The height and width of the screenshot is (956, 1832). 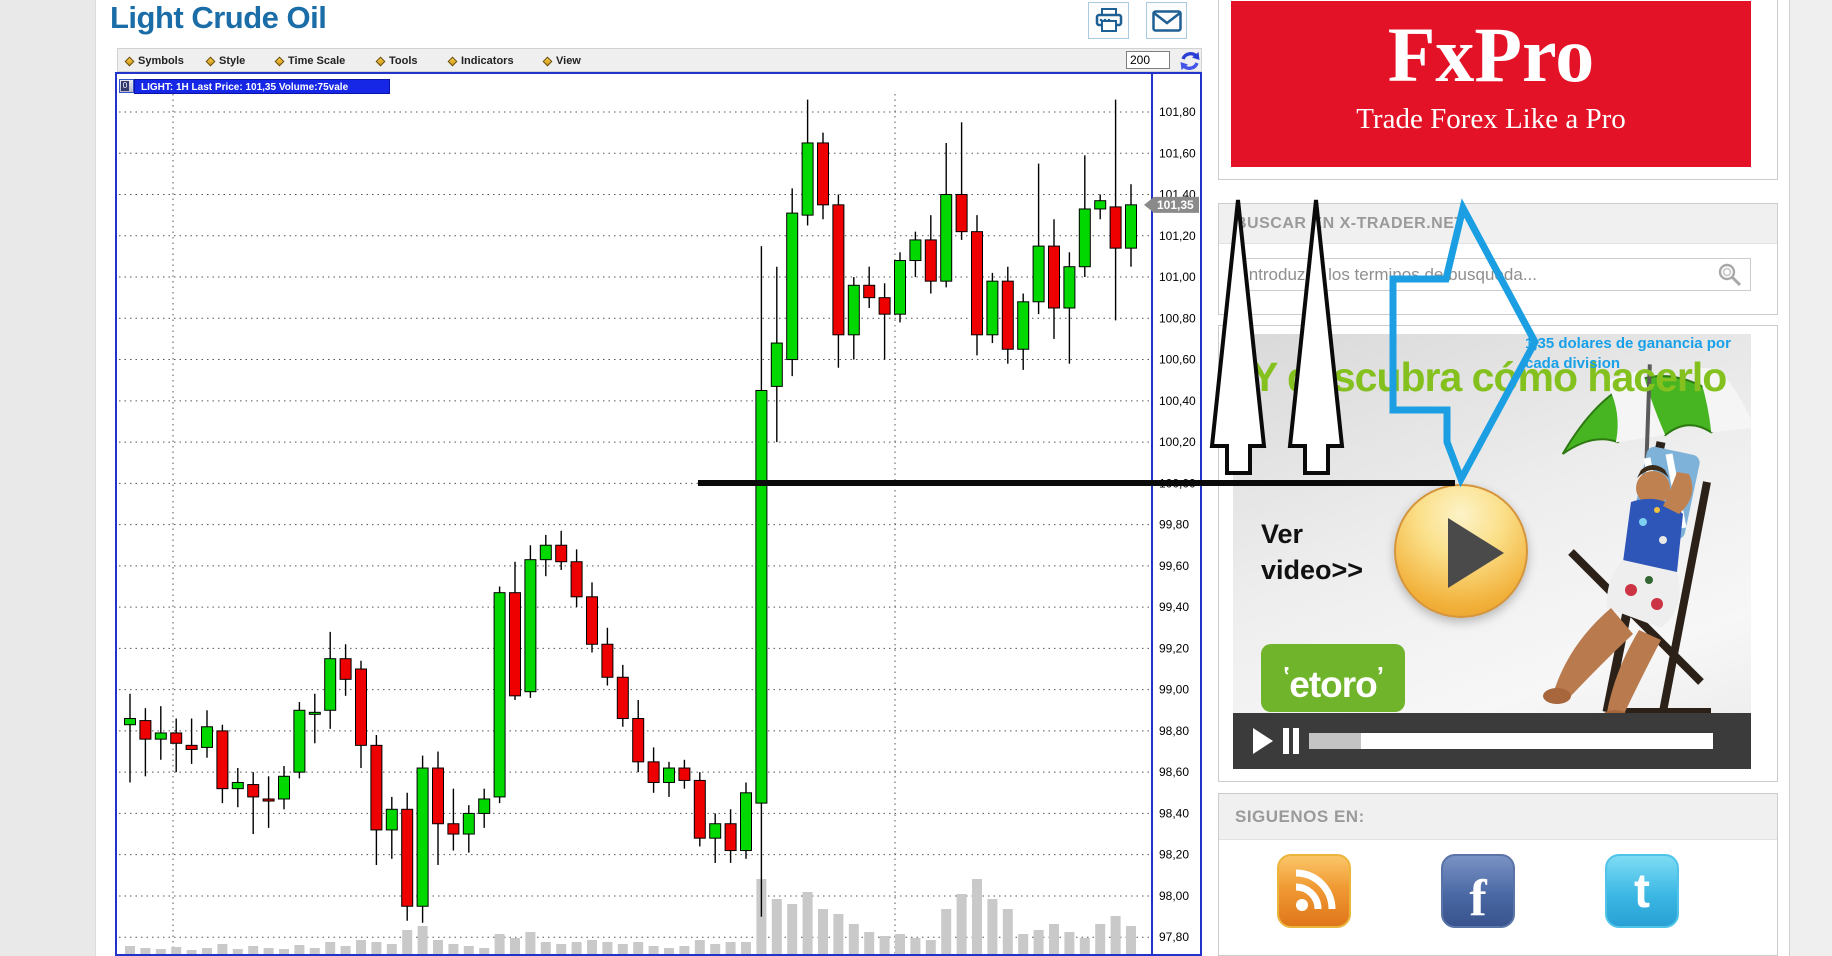 What do you see at coordinates (1177, 401) in the screenshot?
I see `svg-text: 100,40` at bounding box center [1177, 401].